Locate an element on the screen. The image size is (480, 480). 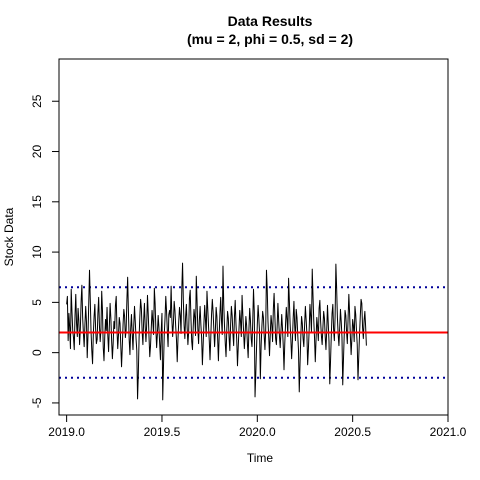
y-axis: -5 0 5 10 15 20 25 is located at coordinates (44, 251).